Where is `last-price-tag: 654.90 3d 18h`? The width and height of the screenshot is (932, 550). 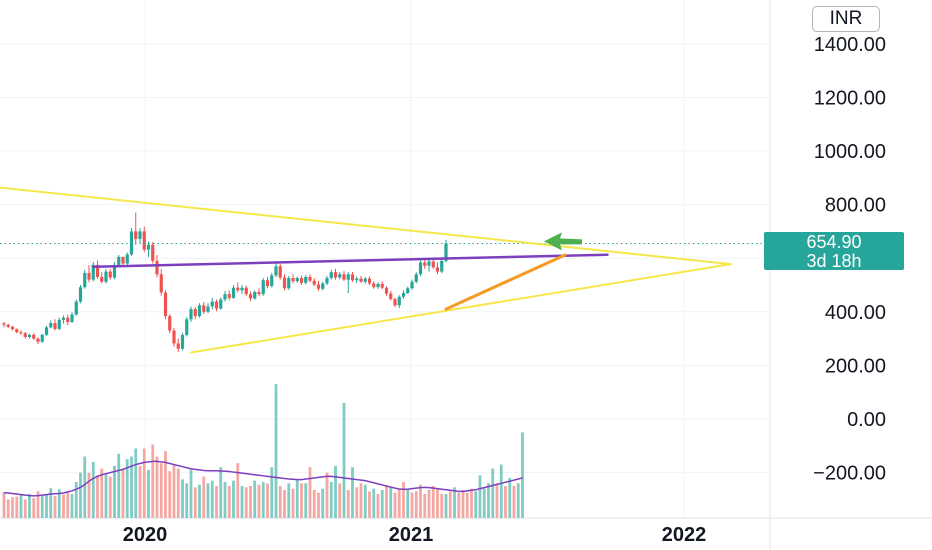 last-price-tag: 654.90 3d 18h is located at coordinates (834, 251).